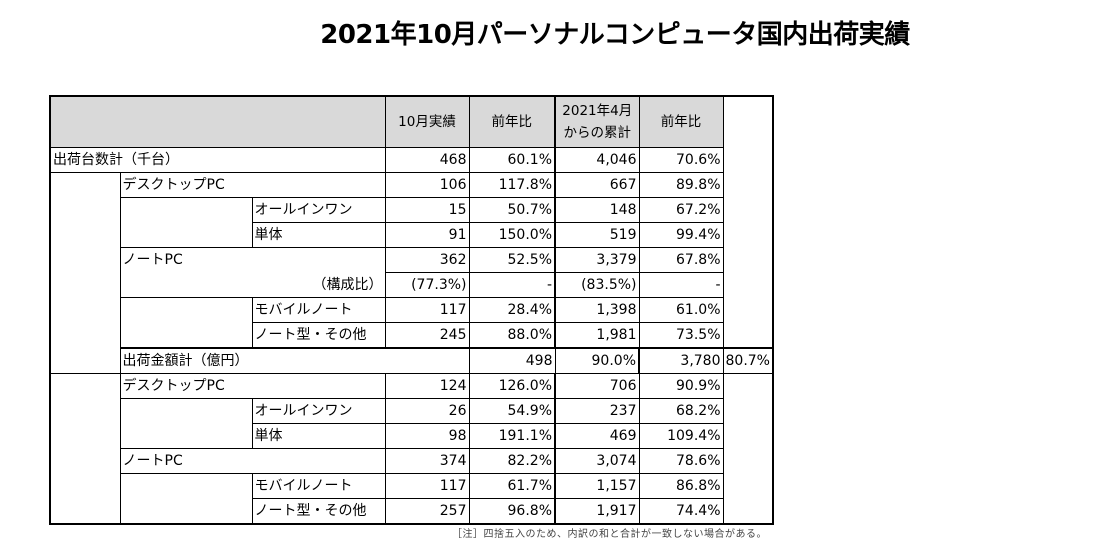 This screenshot has height=552, width=1108. What do you see at coordinates (427, 210) in the screenshot?
I see `value-cell: 15` at bounding box center [427, 210].